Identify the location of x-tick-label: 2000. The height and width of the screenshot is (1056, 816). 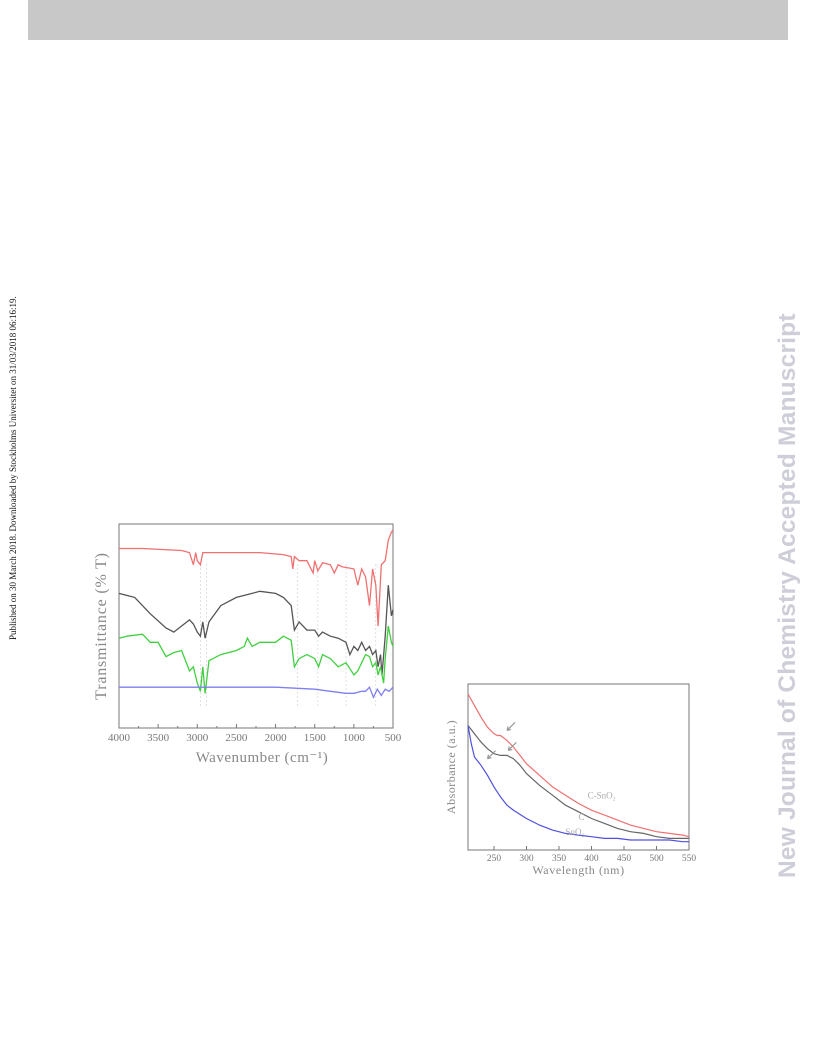
(276, 738).